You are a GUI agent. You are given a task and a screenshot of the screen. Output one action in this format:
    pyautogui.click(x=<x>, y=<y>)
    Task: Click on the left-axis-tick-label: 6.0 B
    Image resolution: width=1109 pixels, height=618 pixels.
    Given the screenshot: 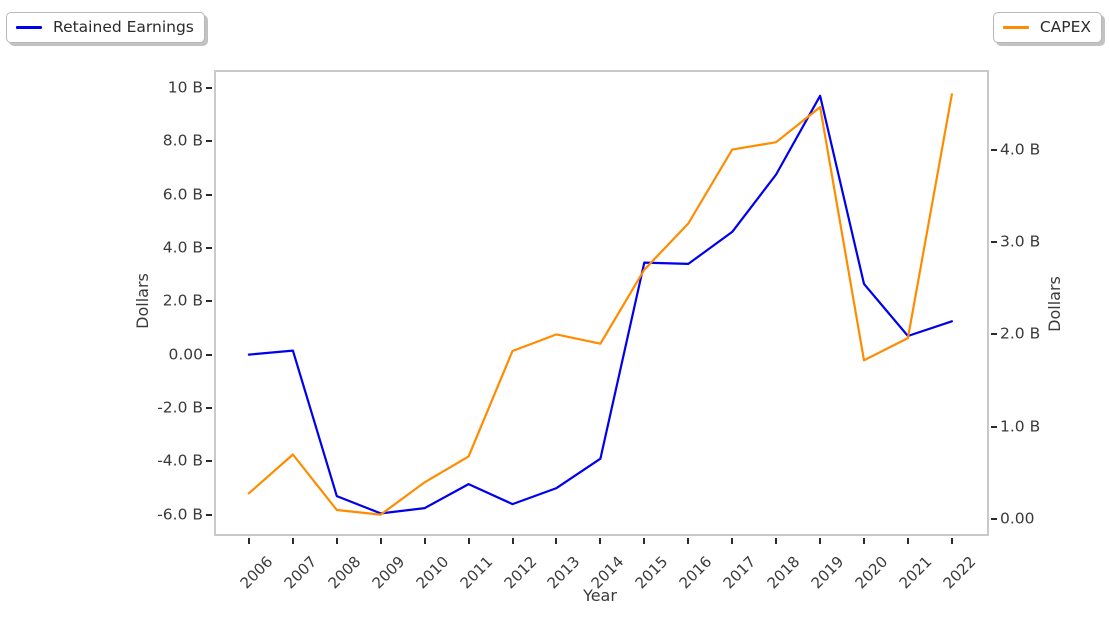 What is the action you would take?
    pyautogui.click(x=182, y=193)
    